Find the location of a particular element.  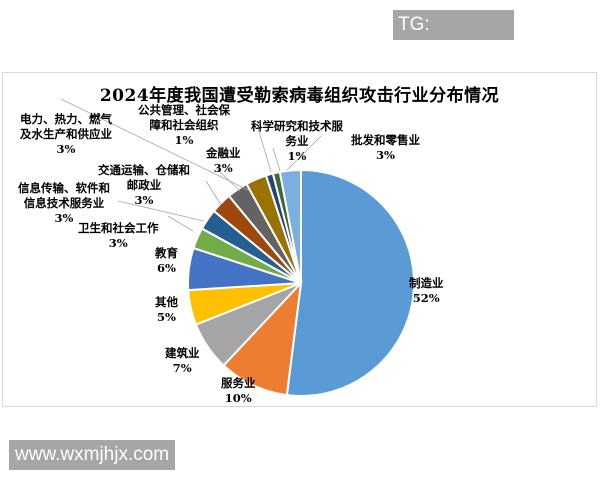

label-utilities: 电力、热力、燃气 及水生产和供应业 3% is located at coordinates (66, 134).